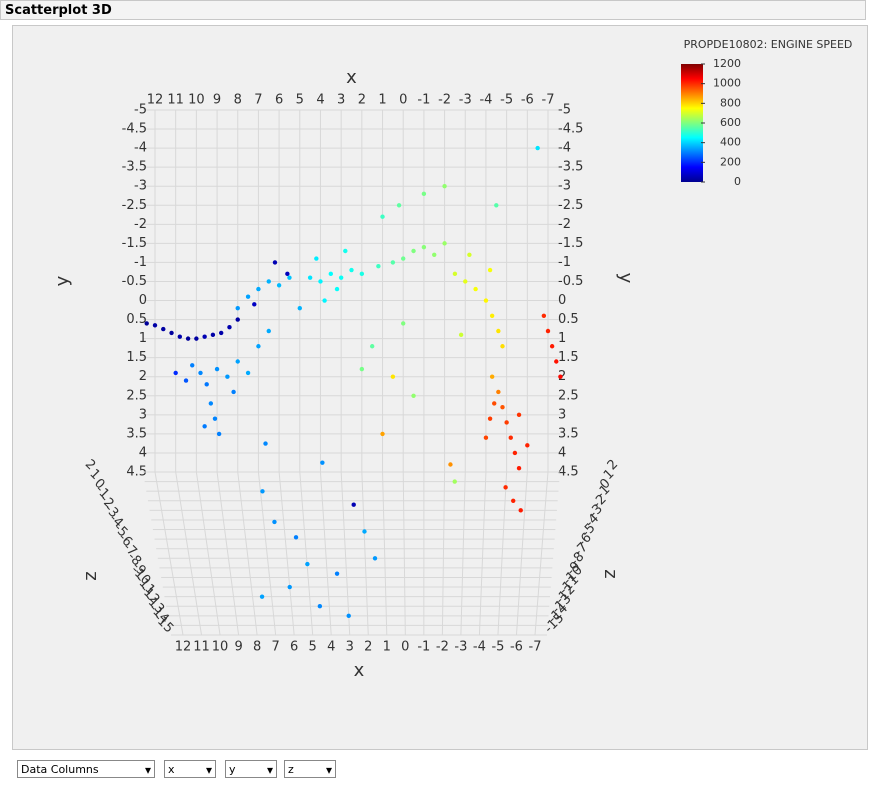 Image resolution: width=870 pixels, height=785 pixels. What do you see at coordinates (444, 100) in the screenshot?
I see `x-tick-label: -2` at bounding box center [444, 100].